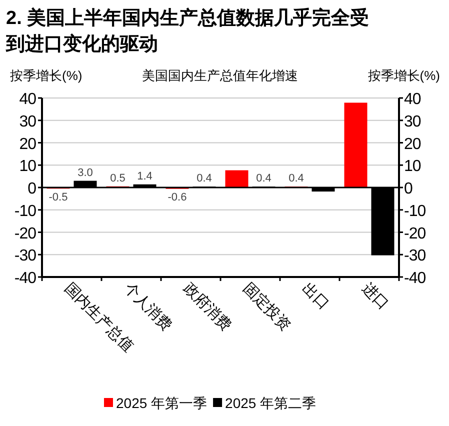 This screenshot has width=449, height=426. Describe the element at coordinates (413, 99) in the screenshot. I see `y2-tick-label: 40` at that location.